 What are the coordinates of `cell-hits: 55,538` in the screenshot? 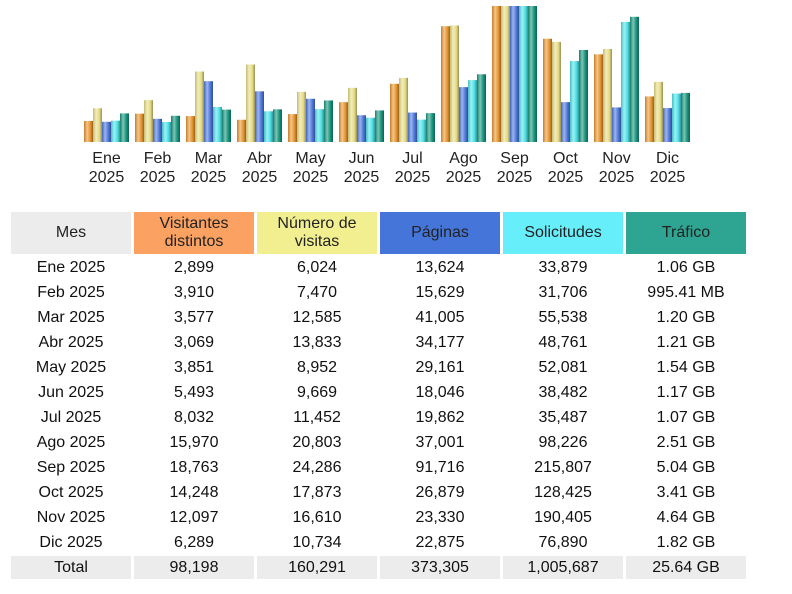 It's located at (563, 317).